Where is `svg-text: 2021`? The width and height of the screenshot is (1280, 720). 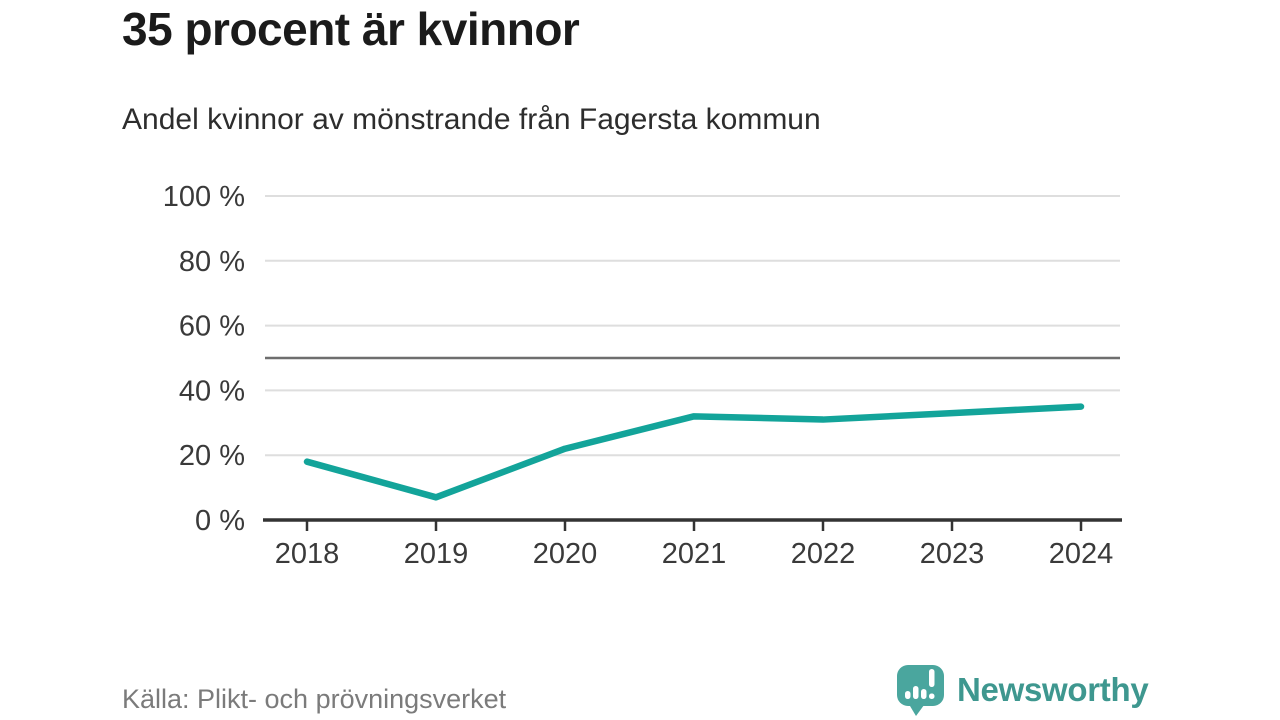 svg-text: 2021 is located at coordinates (694, 554).